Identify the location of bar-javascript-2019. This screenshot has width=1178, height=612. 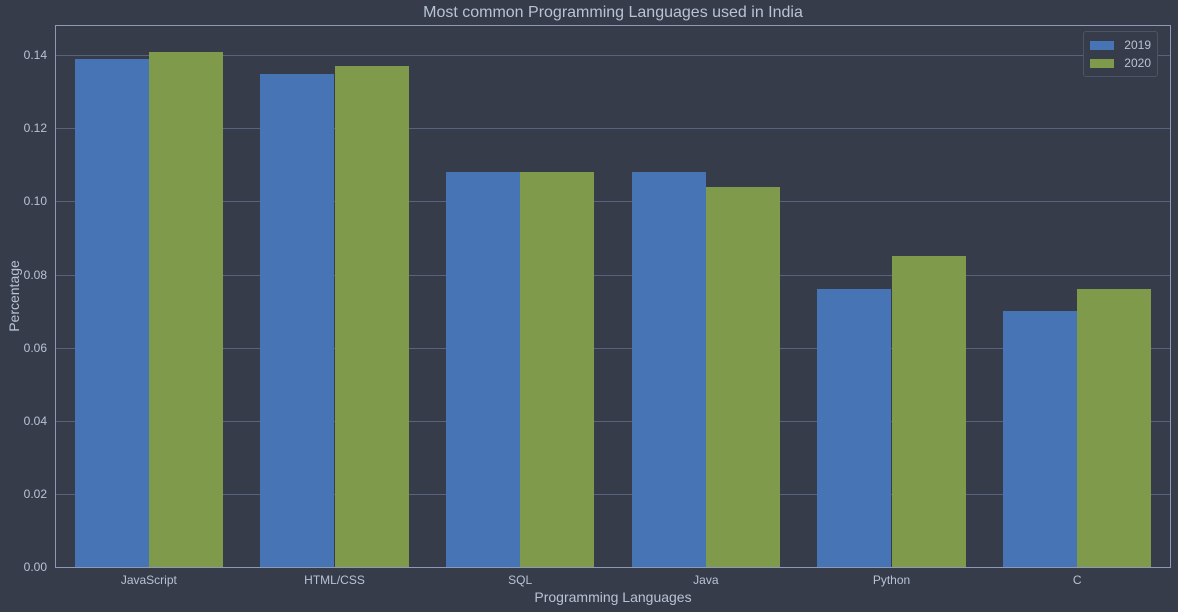
(111, 312).